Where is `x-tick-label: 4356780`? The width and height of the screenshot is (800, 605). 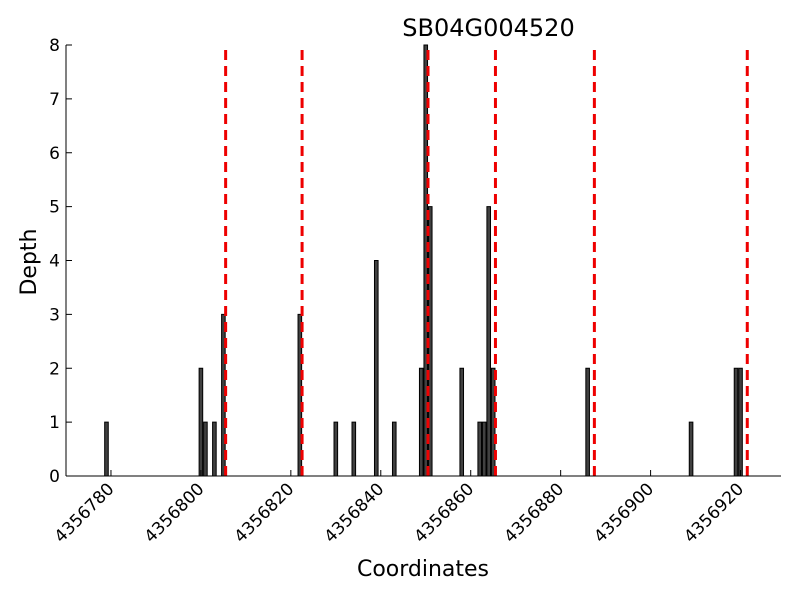
x-tick-label: 4356780 is located at coordinates (85, 513).